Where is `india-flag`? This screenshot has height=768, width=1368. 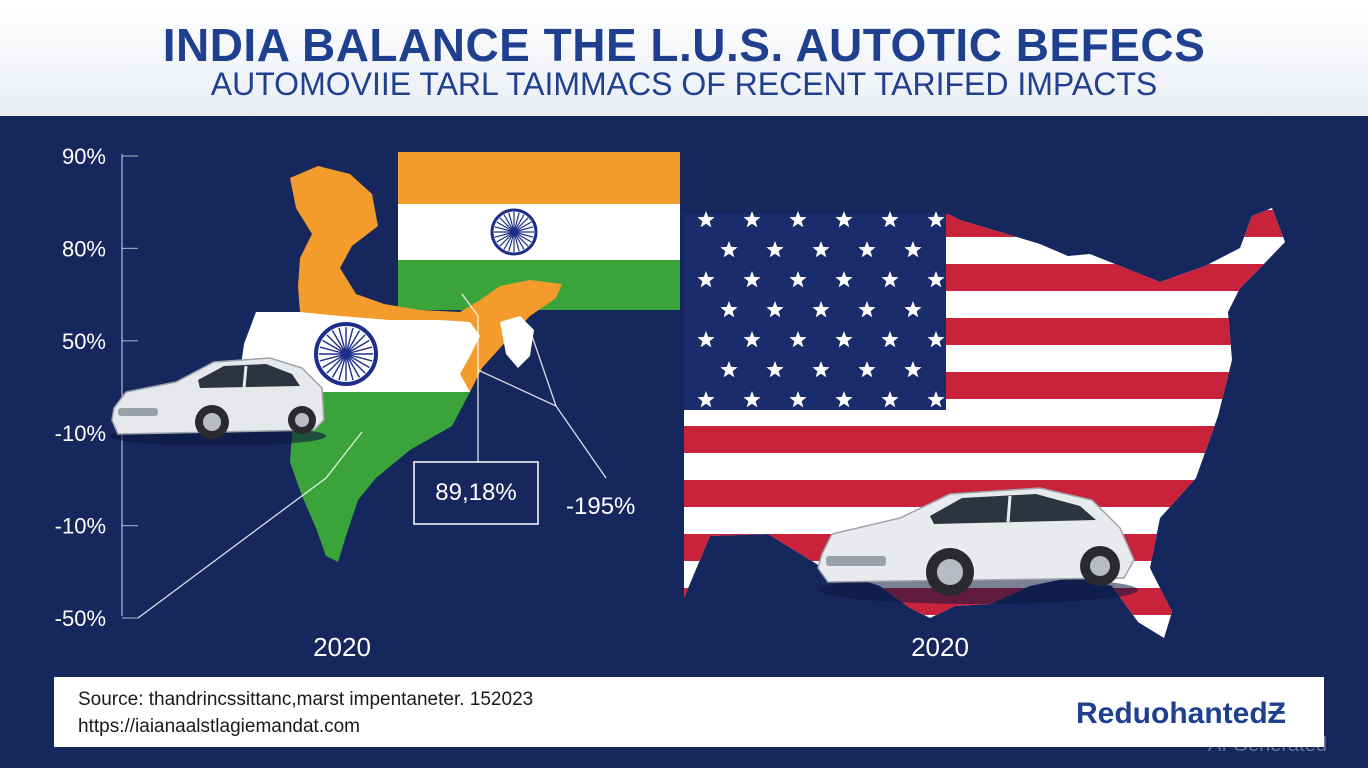 india-flag is located at coordinates (539, 231).